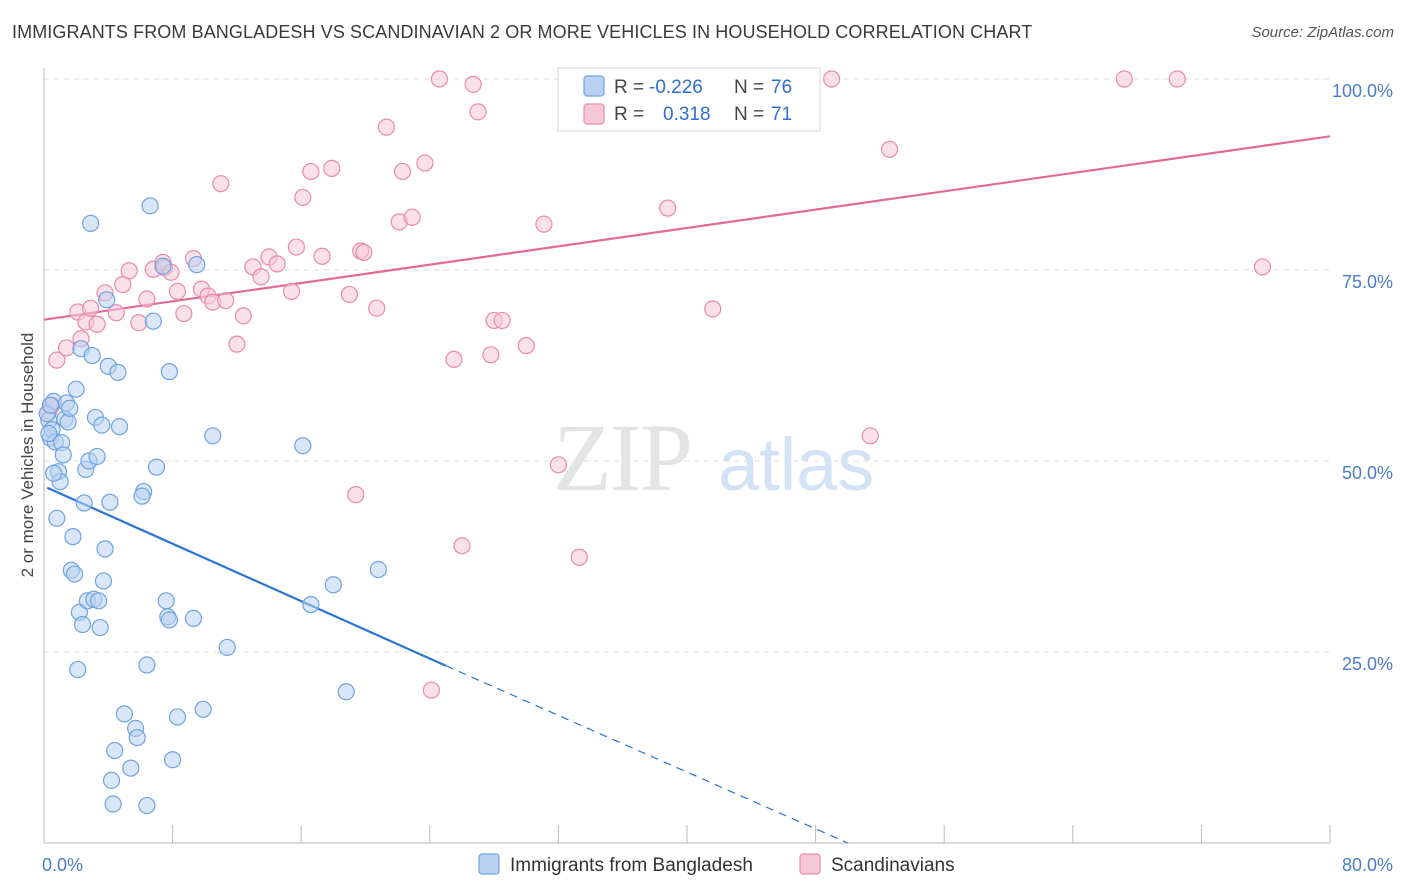 Image resolution: width=1406 pixels, height=892 pixels. What do you see at coordinates (781, 87) in the screenshot?
I see `legend-n-value-1: 76` at bounding box center [781, 87].